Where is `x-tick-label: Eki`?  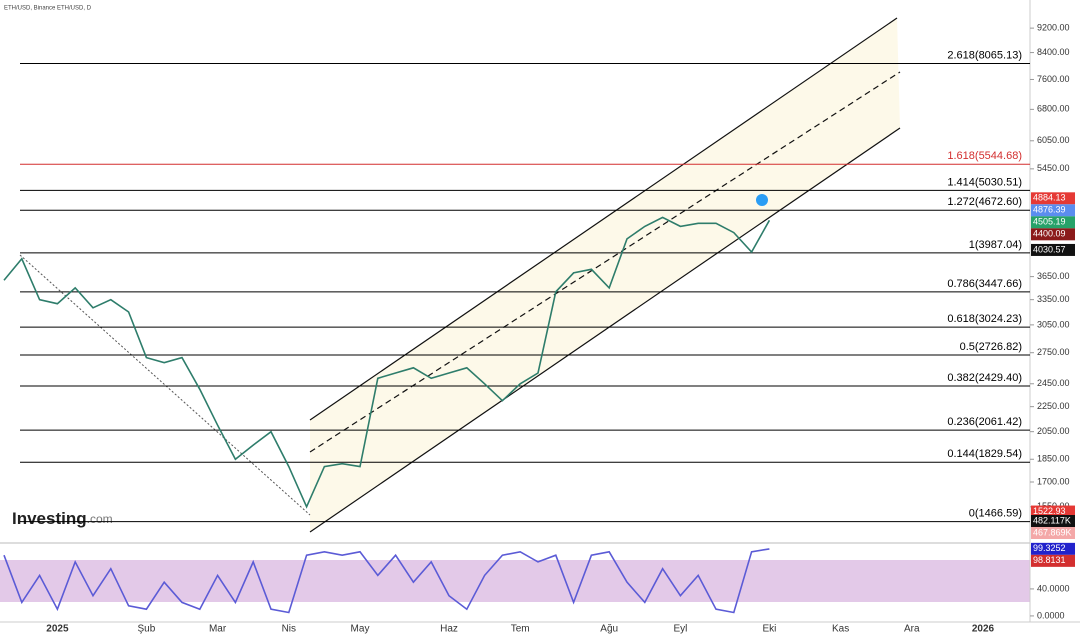 x-tick-label: Eki is located at coordinates (769, 629).